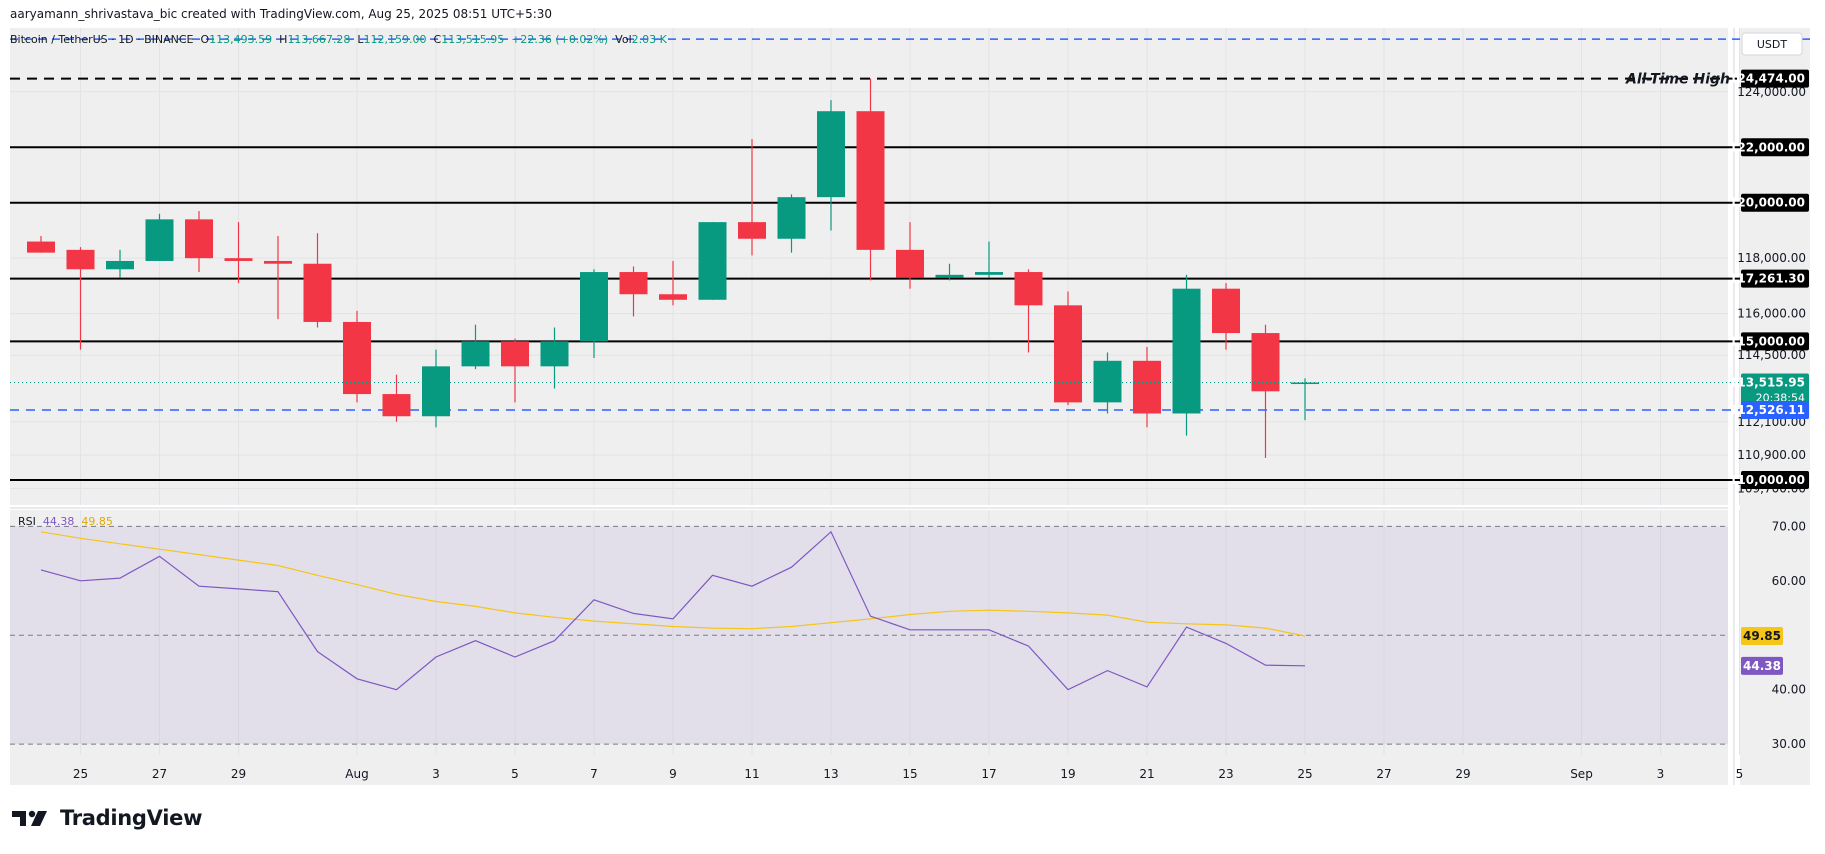  Describe the element at coordinates (1771, 92) in the screenshot. I see `y-tick-label: 124,000.00` at that location.